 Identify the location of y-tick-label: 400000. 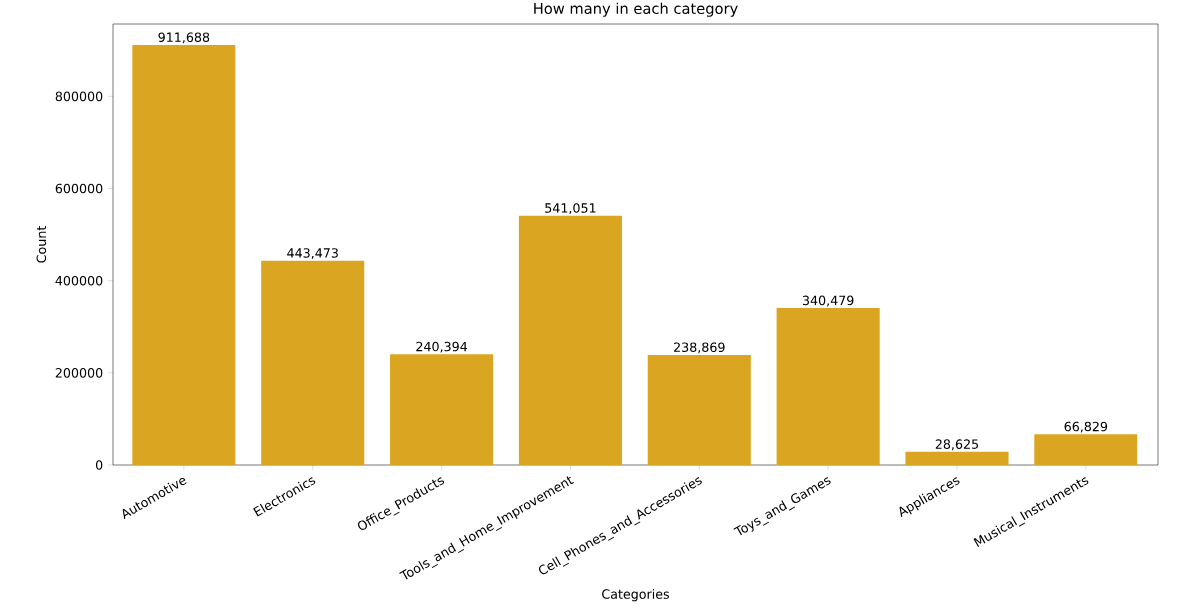
(79, 280).